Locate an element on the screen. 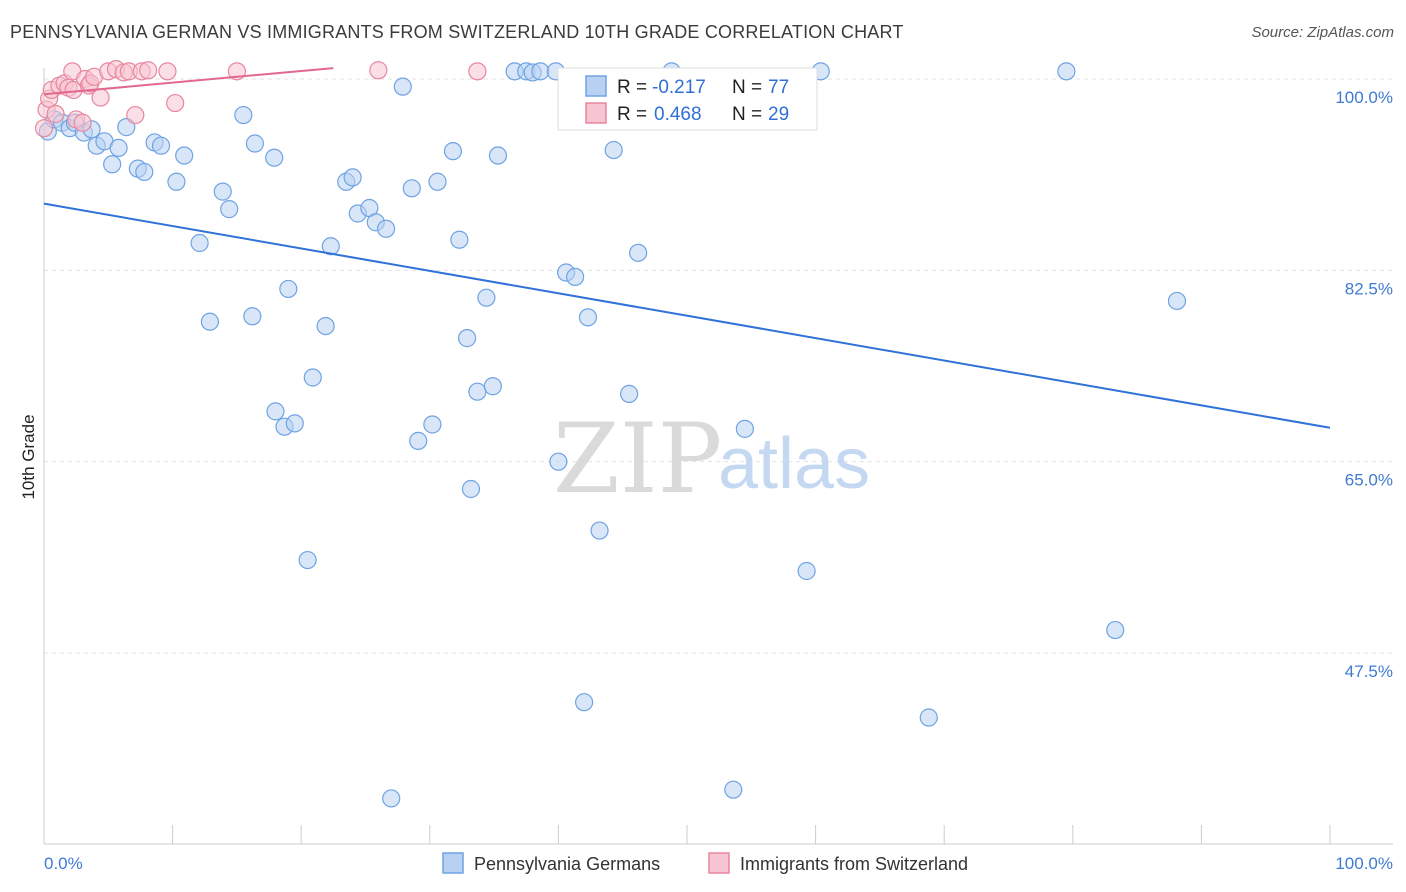 This screenshot has height=892, width=1406. legend-n-label-2: N = is located at coordinates (747, 114).